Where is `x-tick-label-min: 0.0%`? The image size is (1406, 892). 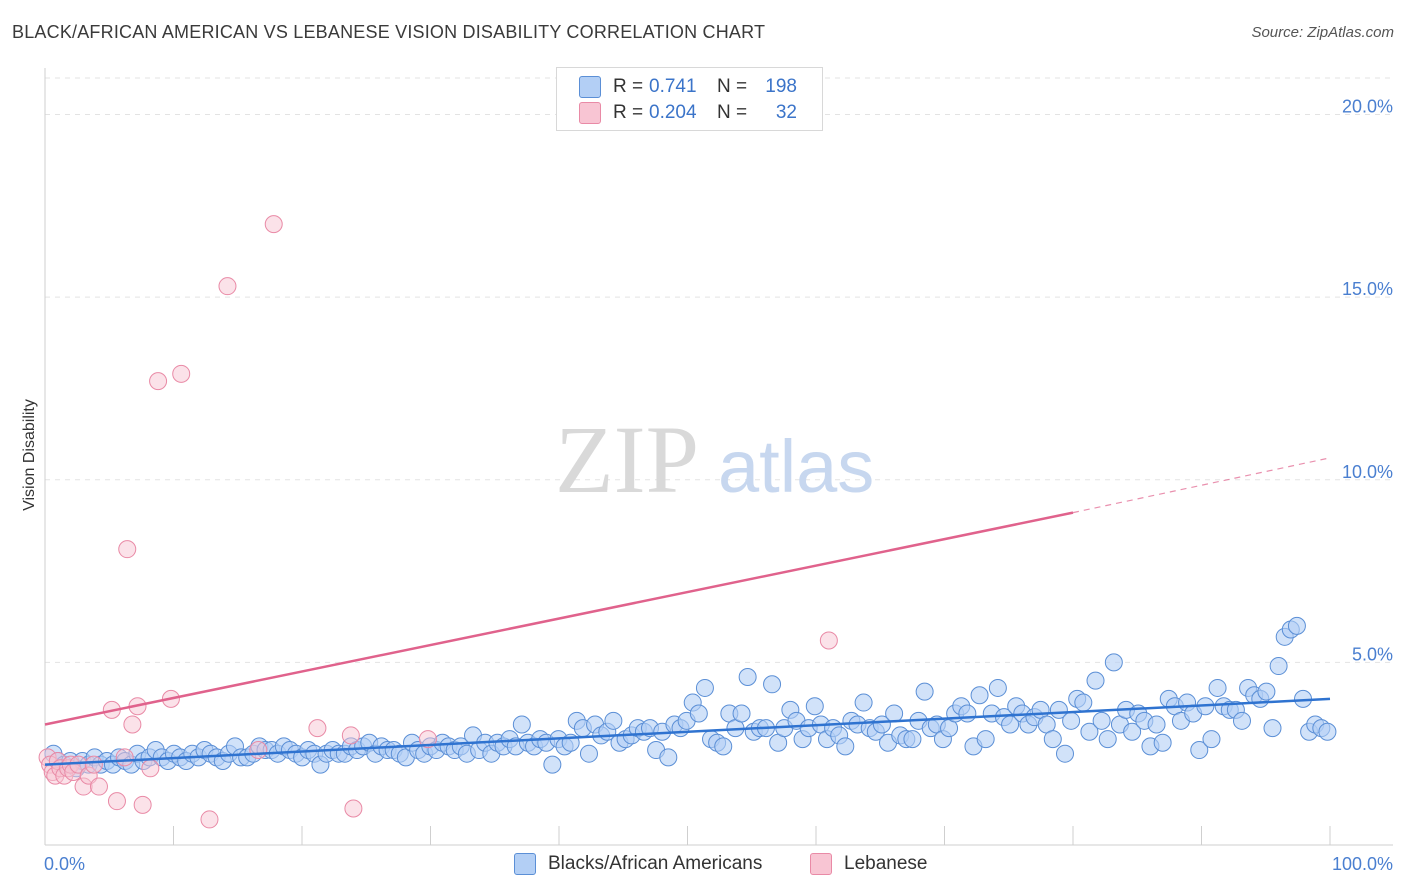 x-tick-label-min: 0.0% is located at coordinates (64, 864).